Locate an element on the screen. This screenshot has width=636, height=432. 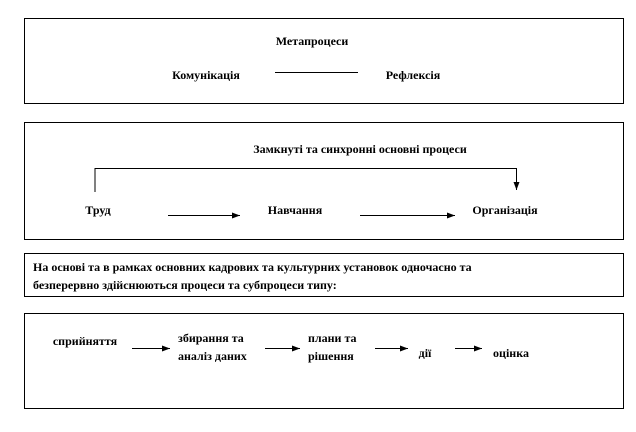
sub-step: аналіз даних is located at coordinates (212, 356).